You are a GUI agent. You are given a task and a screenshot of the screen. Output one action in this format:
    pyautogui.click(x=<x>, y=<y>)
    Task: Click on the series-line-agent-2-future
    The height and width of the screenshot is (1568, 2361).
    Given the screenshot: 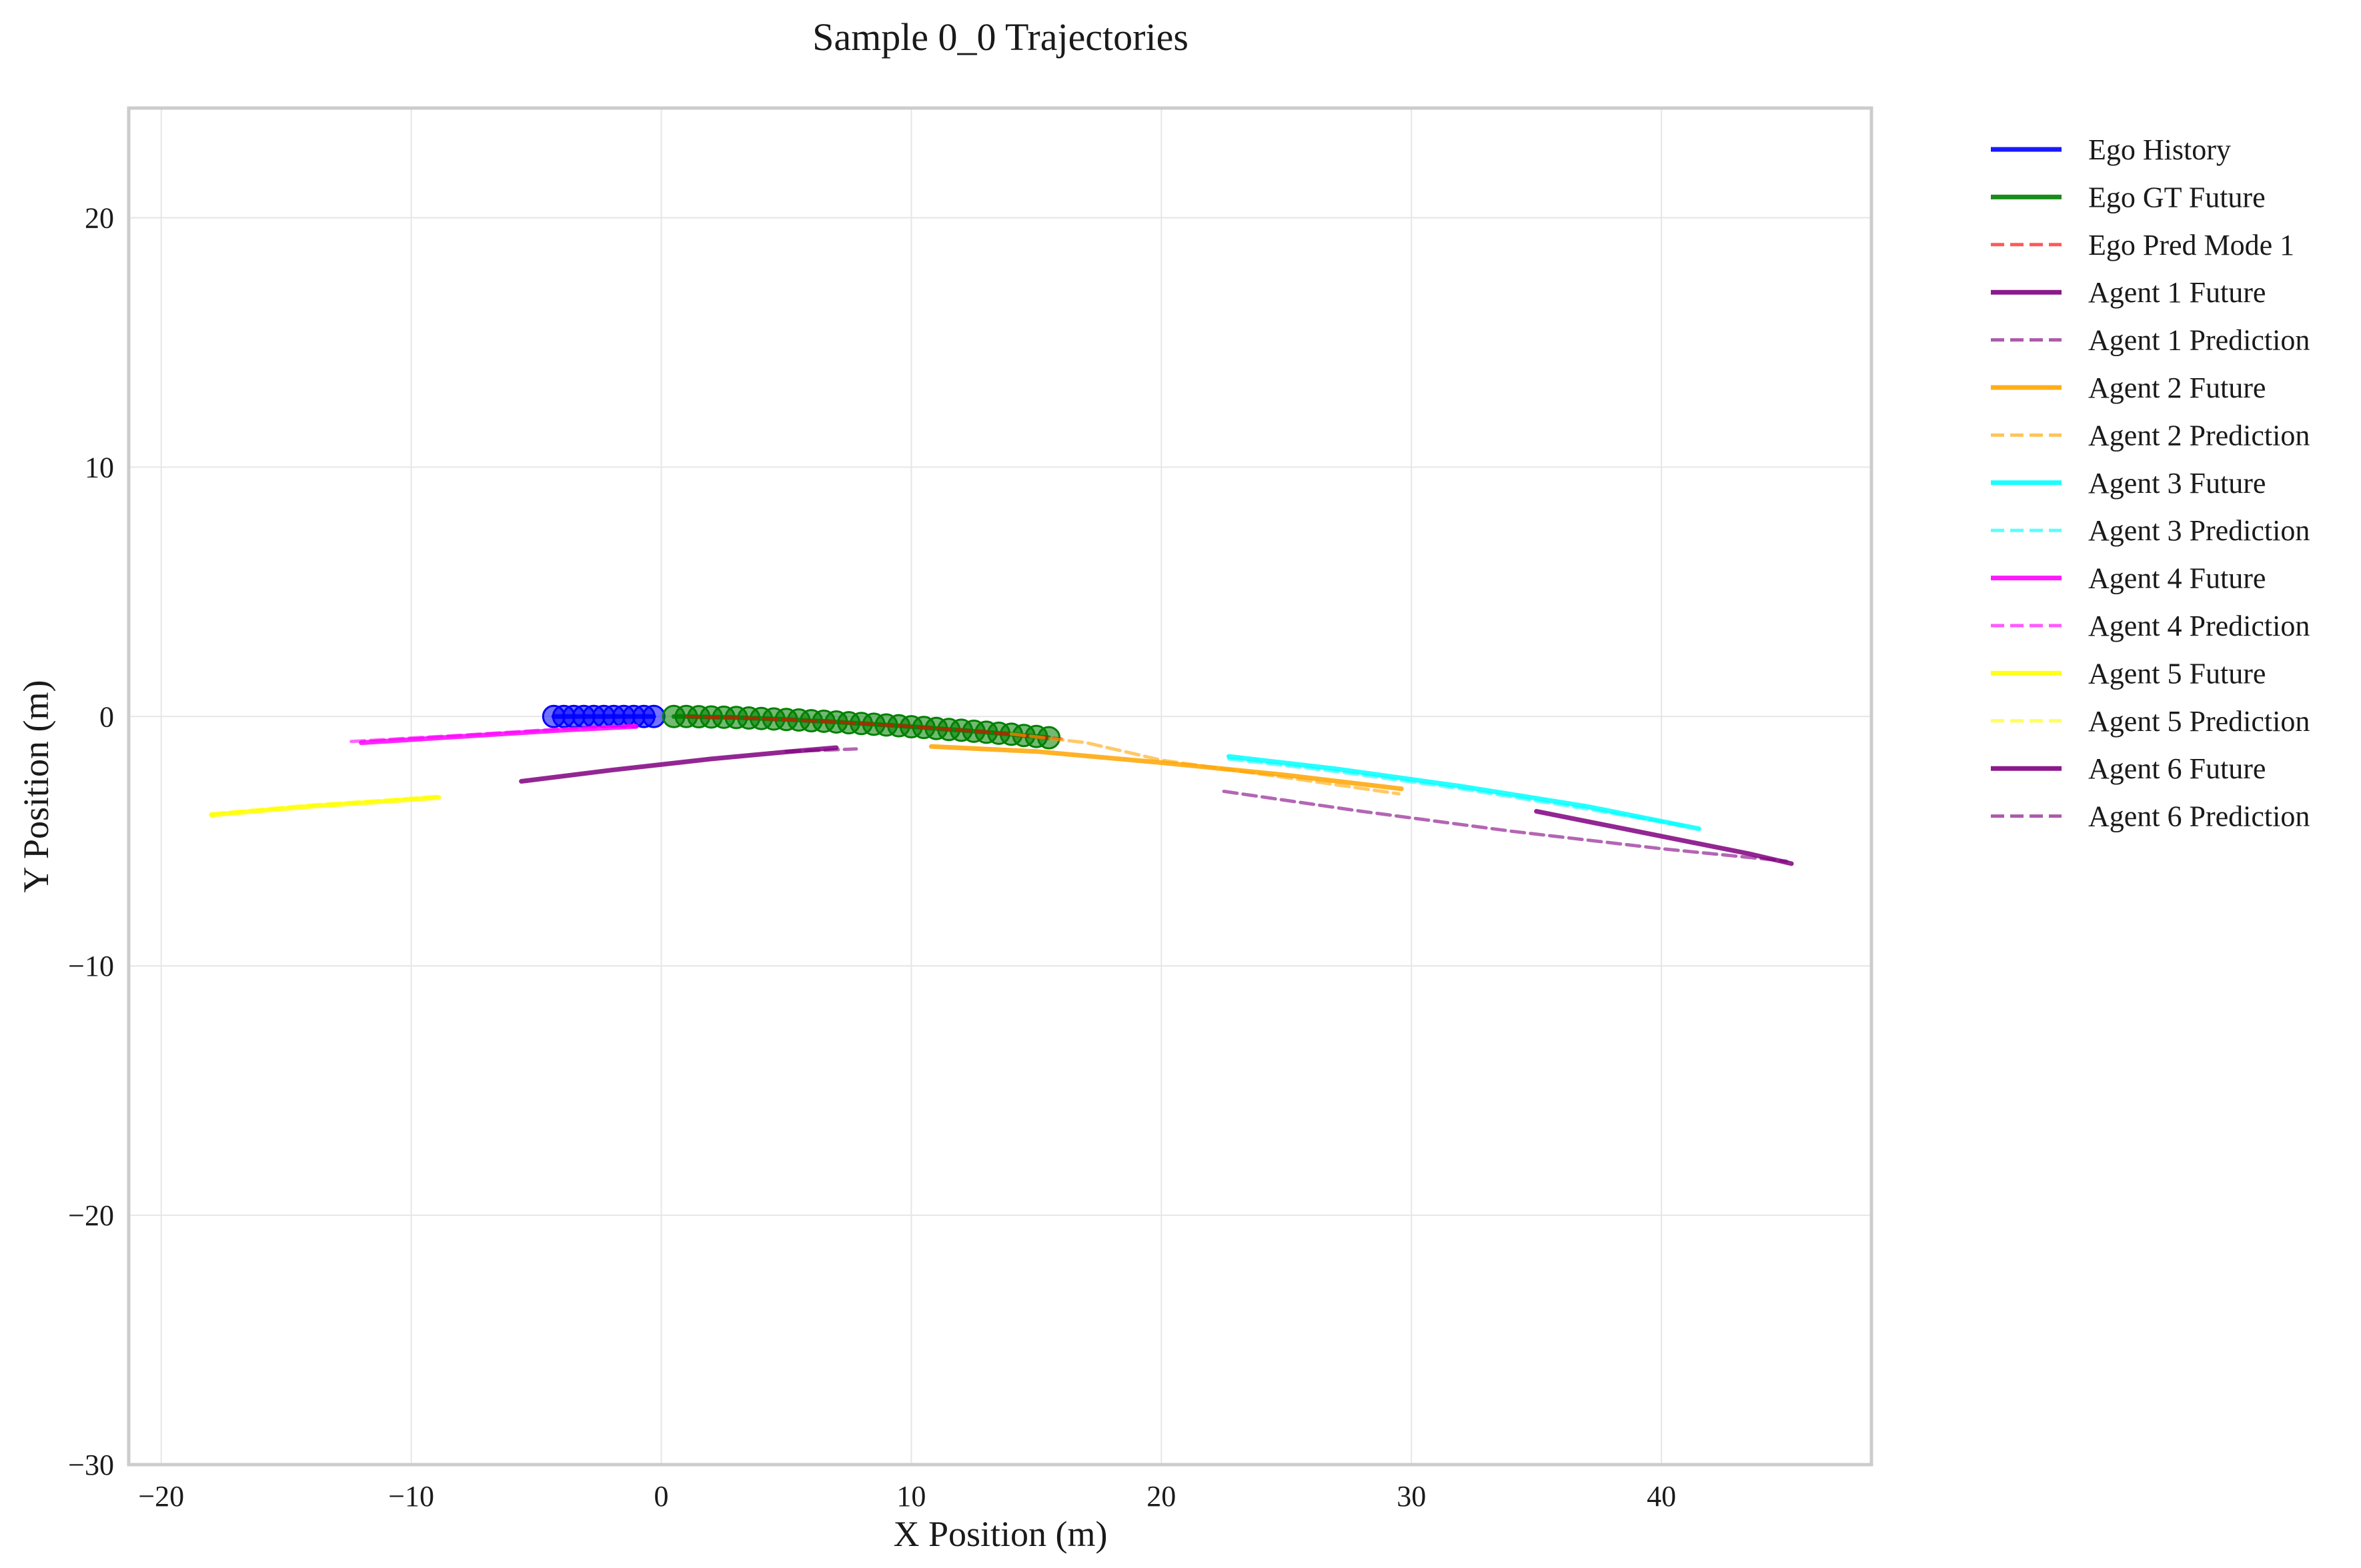 What is the action you would take?
    pyautogui.click(x=1166, y=768)
    